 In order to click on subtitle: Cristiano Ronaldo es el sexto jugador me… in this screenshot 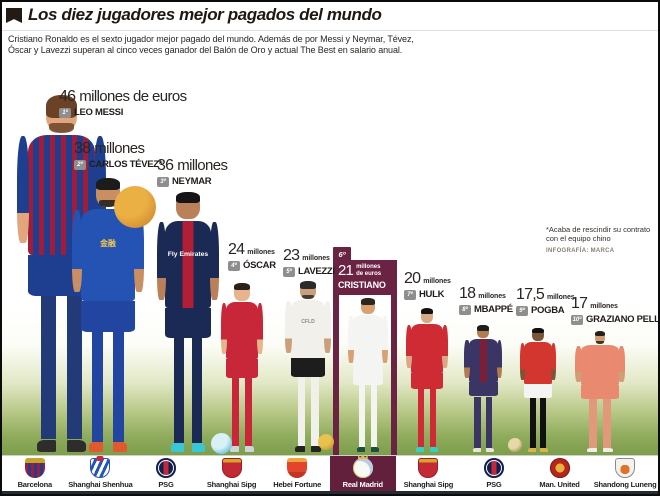, I will do `click(228, 45)`.